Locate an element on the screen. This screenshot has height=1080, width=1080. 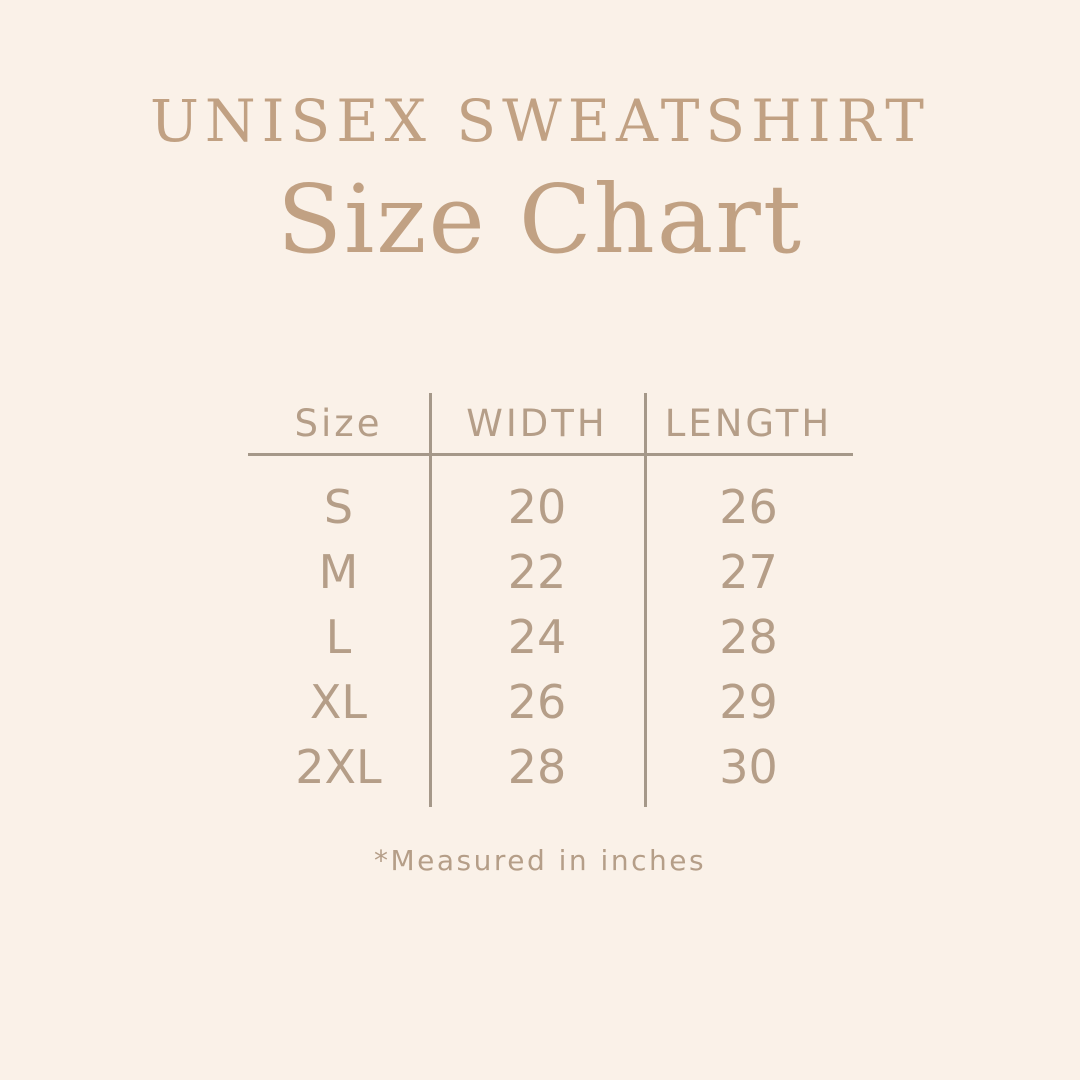
measurement-footnote: *Measured in inches is located at coordinates (540, 861).